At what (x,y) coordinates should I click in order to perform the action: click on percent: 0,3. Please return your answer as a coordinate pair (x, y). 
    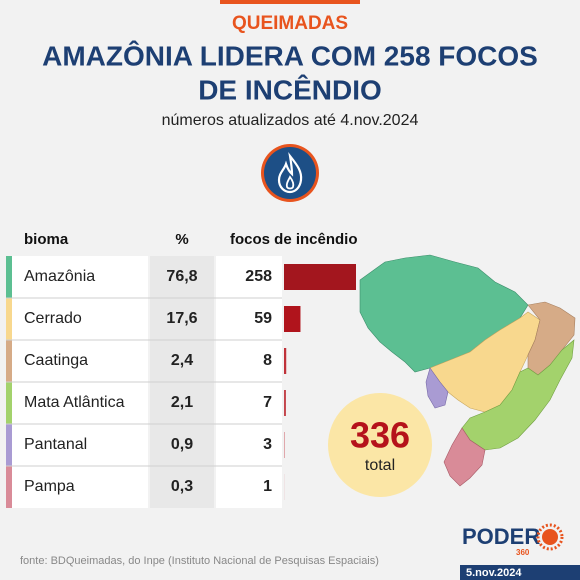
    Looking at the image, I should click on (182, 486).